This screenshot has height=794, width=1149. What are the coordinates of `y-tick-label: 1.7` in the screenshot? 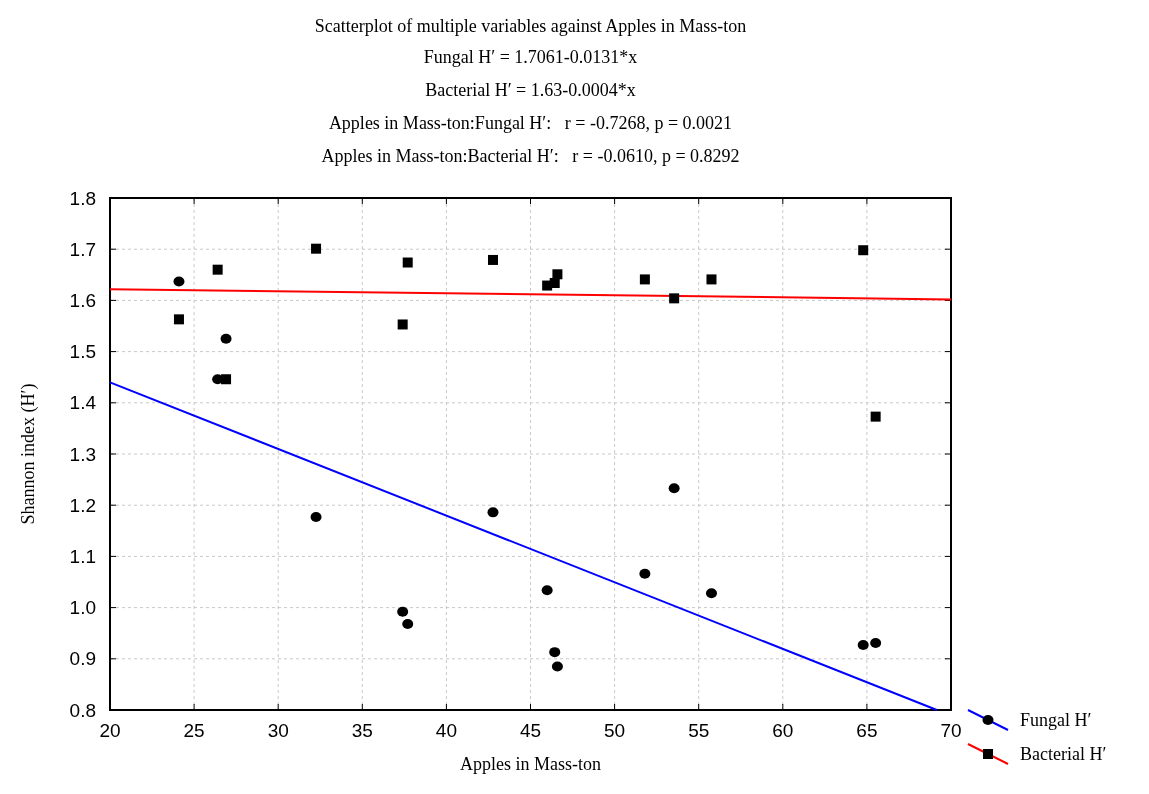 It's located at (82, 249).